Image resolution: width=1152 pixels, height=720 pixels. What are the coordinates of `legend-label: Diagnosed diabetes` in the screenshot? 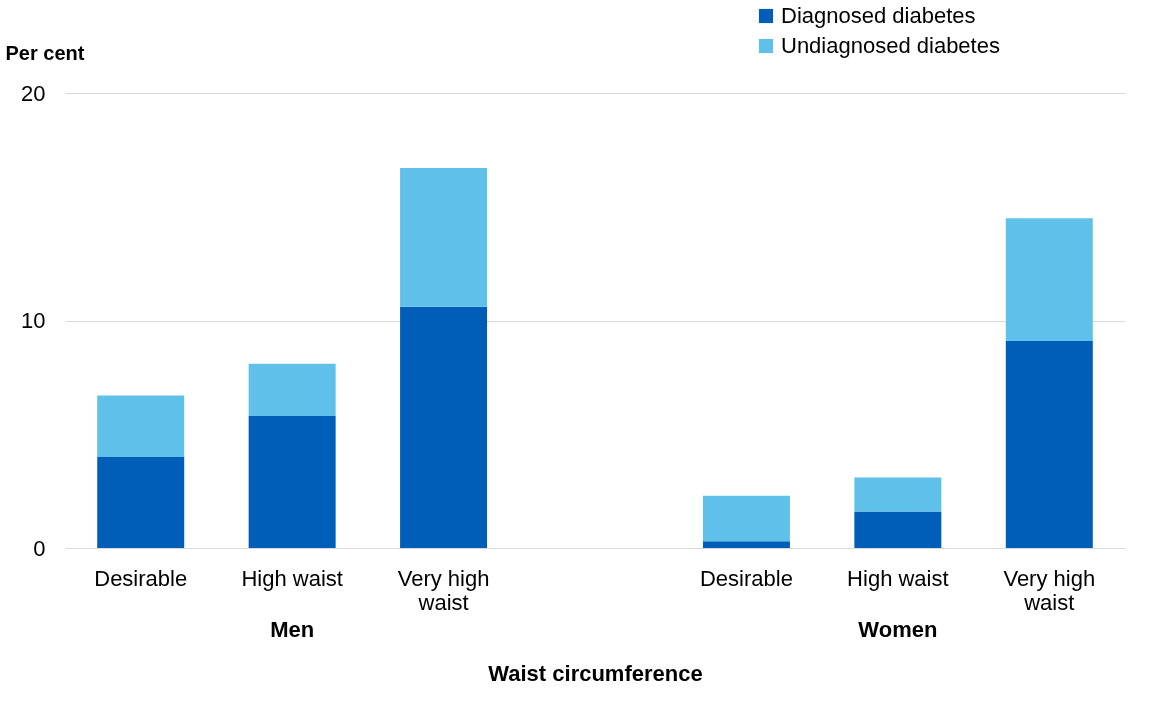 It's located at (878, 15).